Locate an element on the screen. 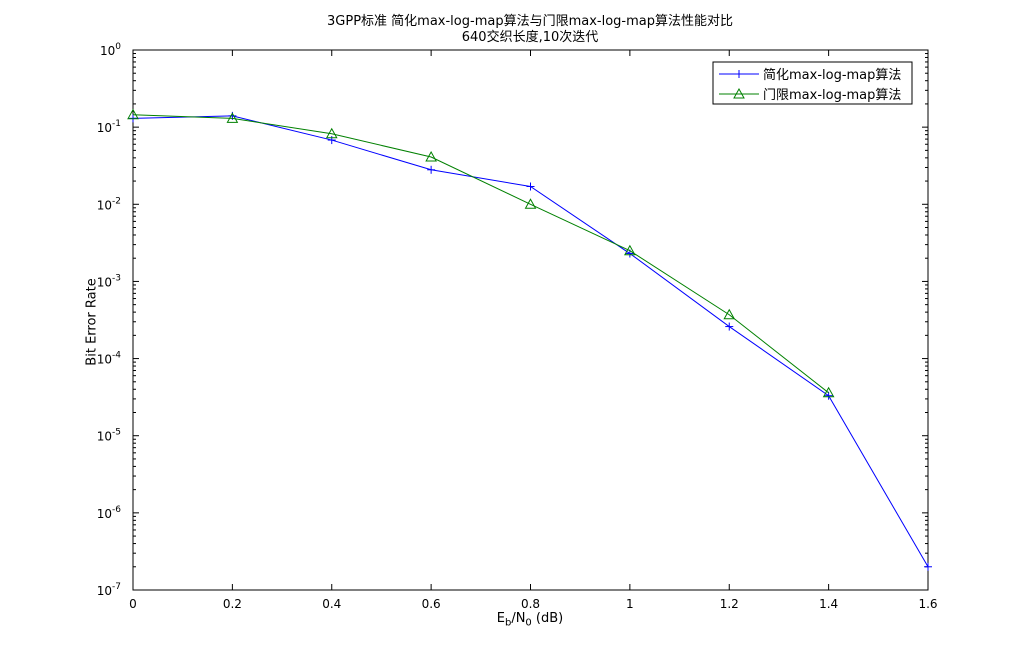 This screenshot has width=1024, height=664. x-tick-label: 1.4 is located at coordinates (828, 604).